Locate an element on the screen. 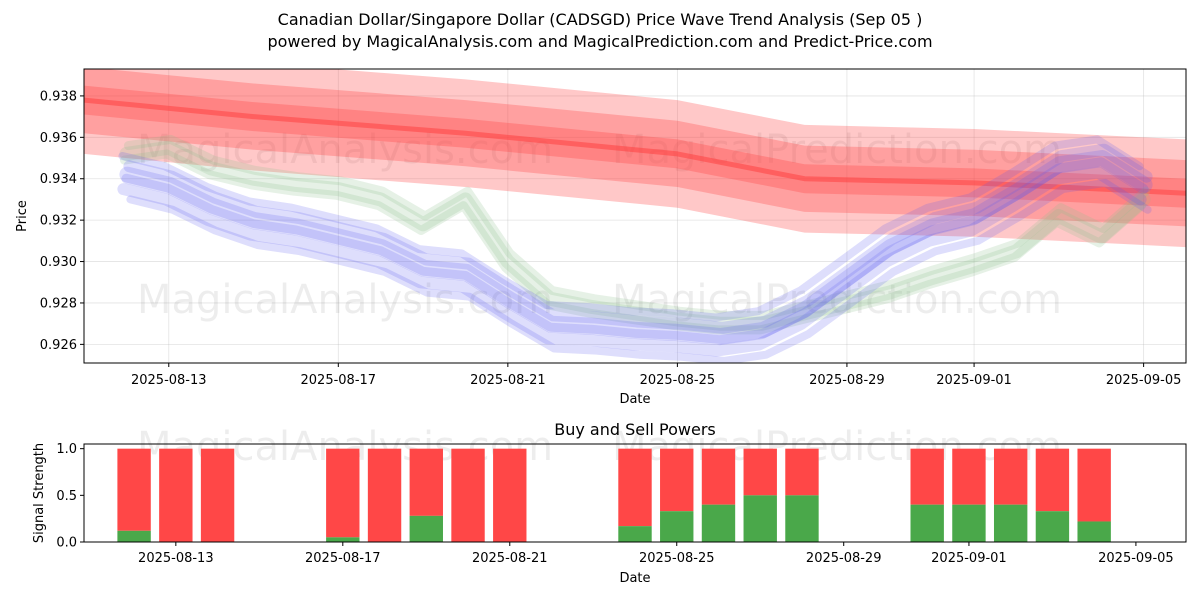  main-xtick-label-3: 2025-08-25 is located at coordinates (678, 380).